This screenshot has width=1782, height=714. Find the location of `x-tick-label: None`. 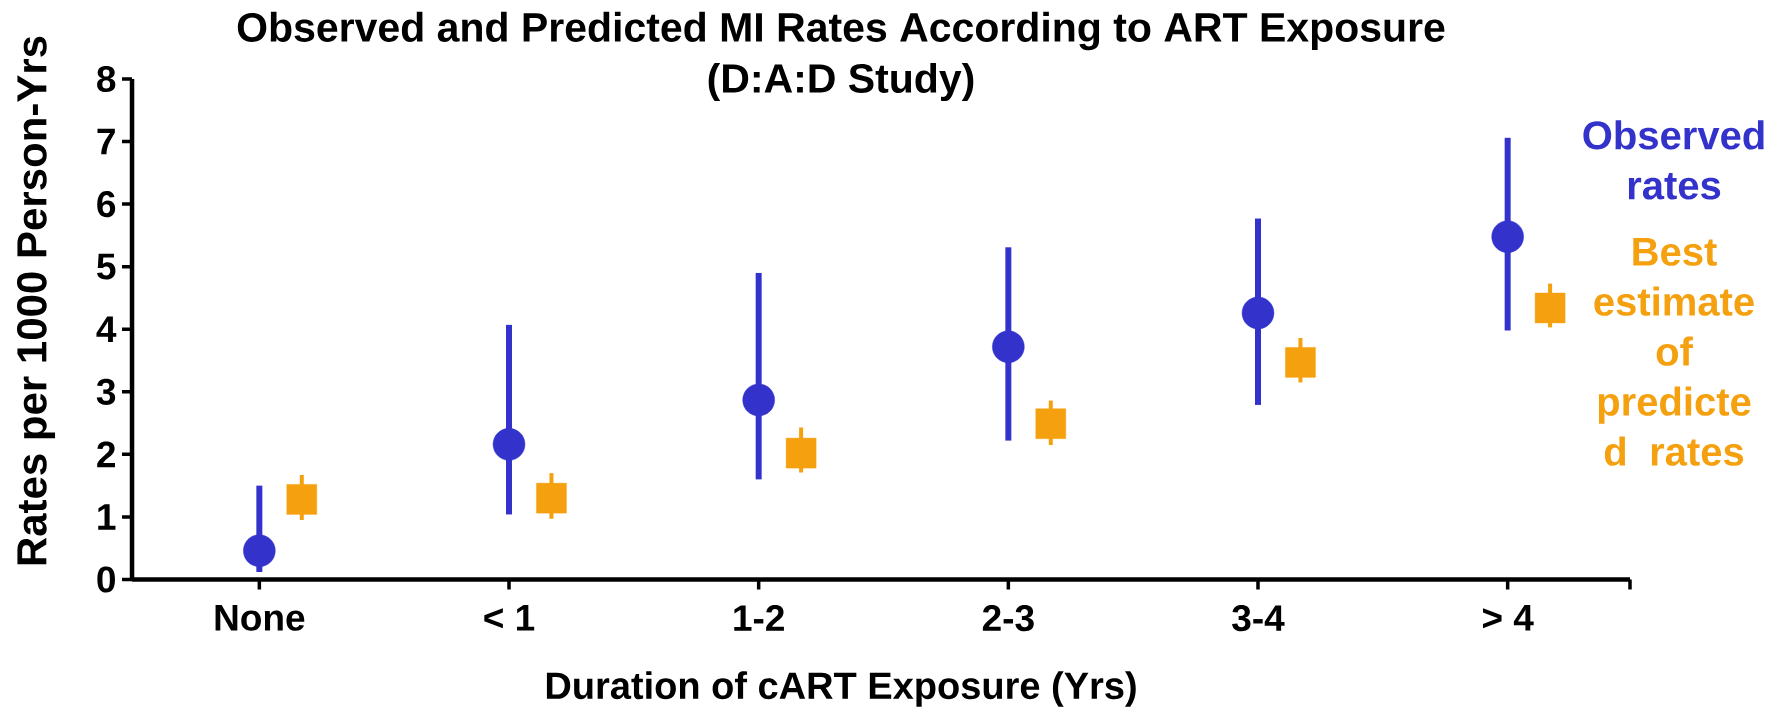

x-tick-label: None is located at coordinates (260, 618).